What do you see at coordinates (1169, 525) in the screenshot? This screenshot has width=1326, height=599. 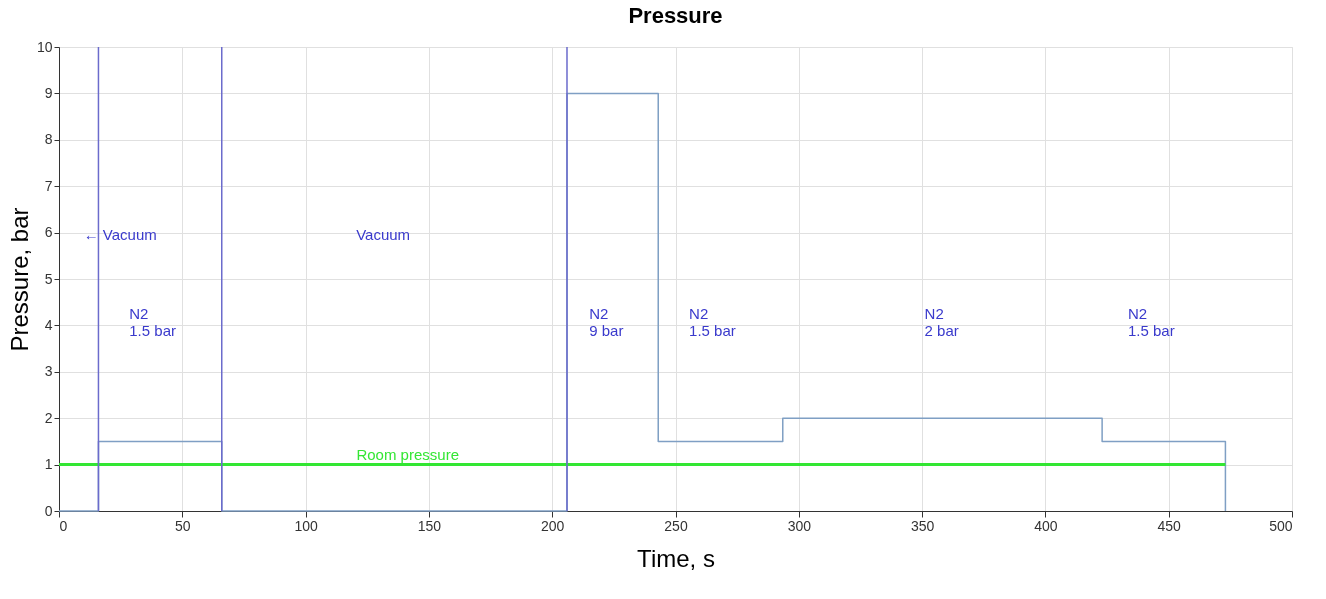 I see `x-tick-label: 450` at bounding box center [1169, 525].